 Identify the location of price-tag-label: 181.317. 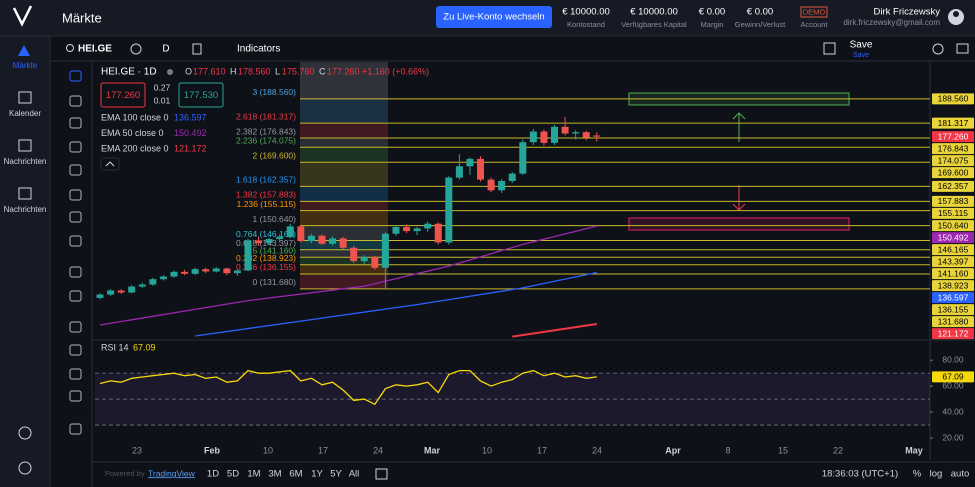
(953, 123).